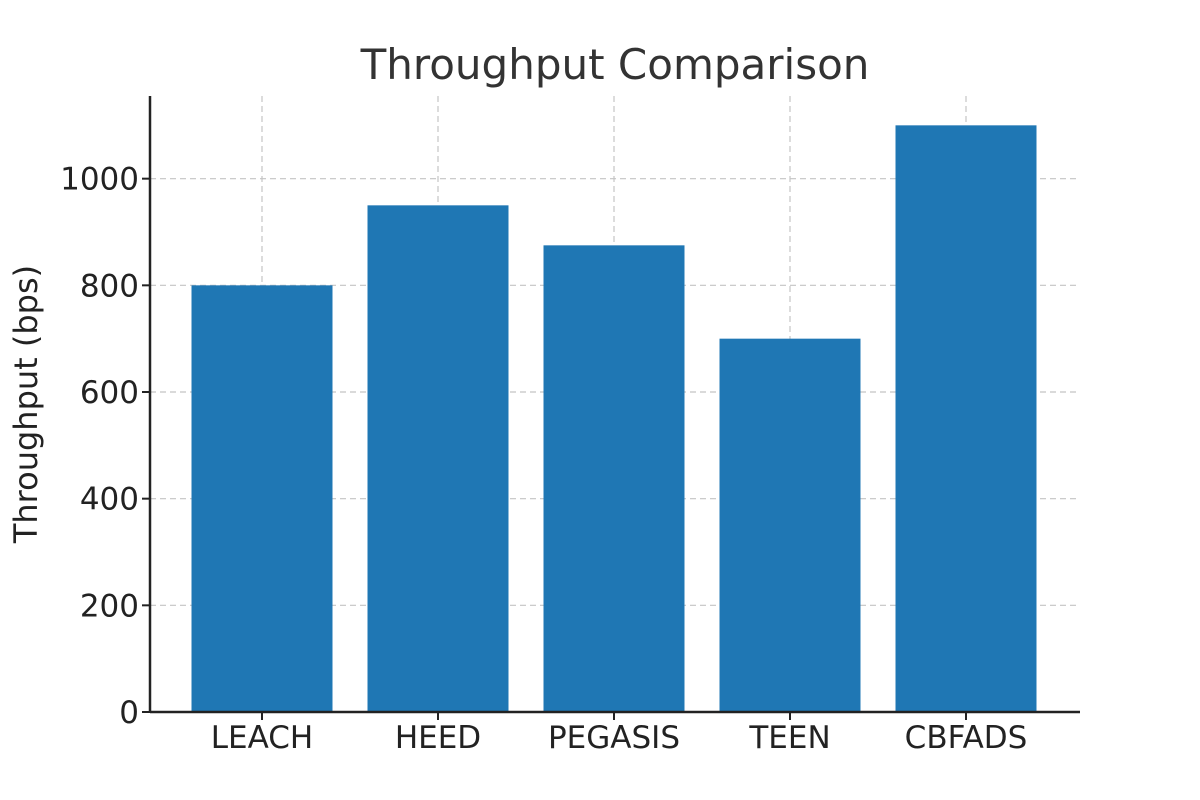  I want to click on y-tick-label: 200, so click(109, 606).